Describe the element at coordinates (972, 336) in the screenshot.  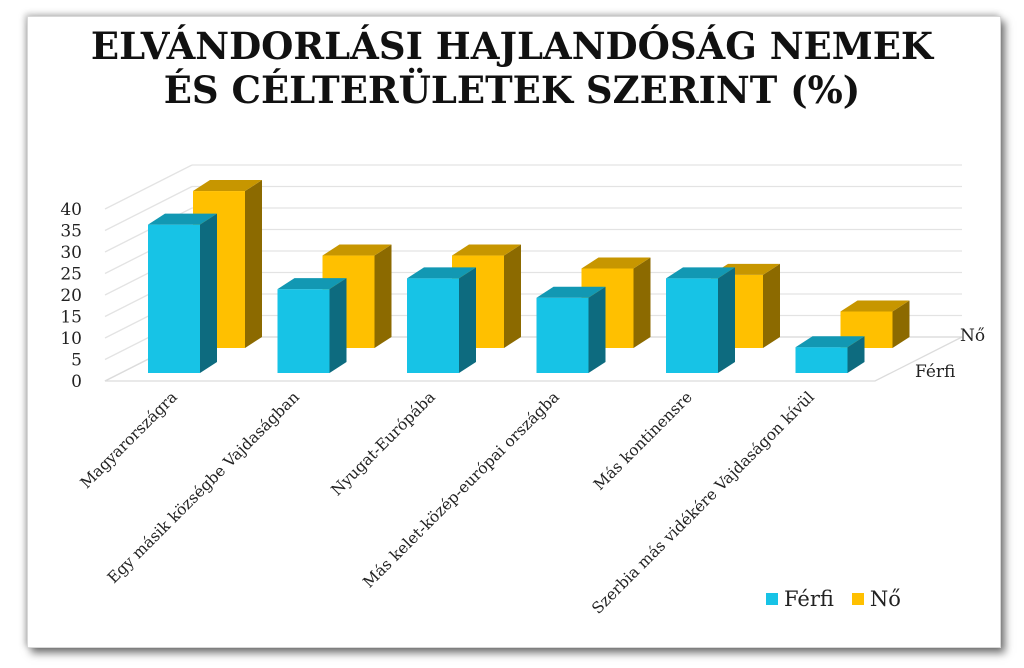
I see `depth-label-no: Nő` at that location.